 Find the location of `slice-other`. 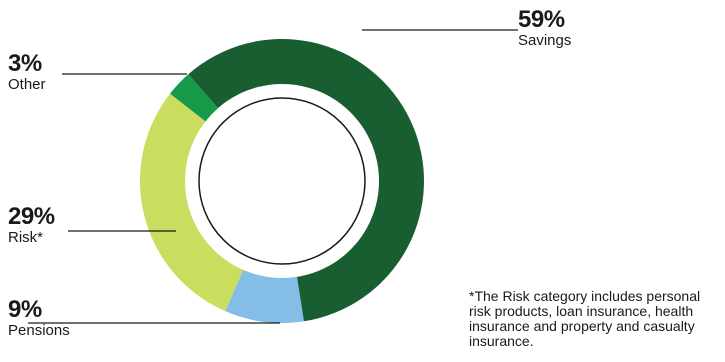

slice-other is located at coordinates (194, 98).